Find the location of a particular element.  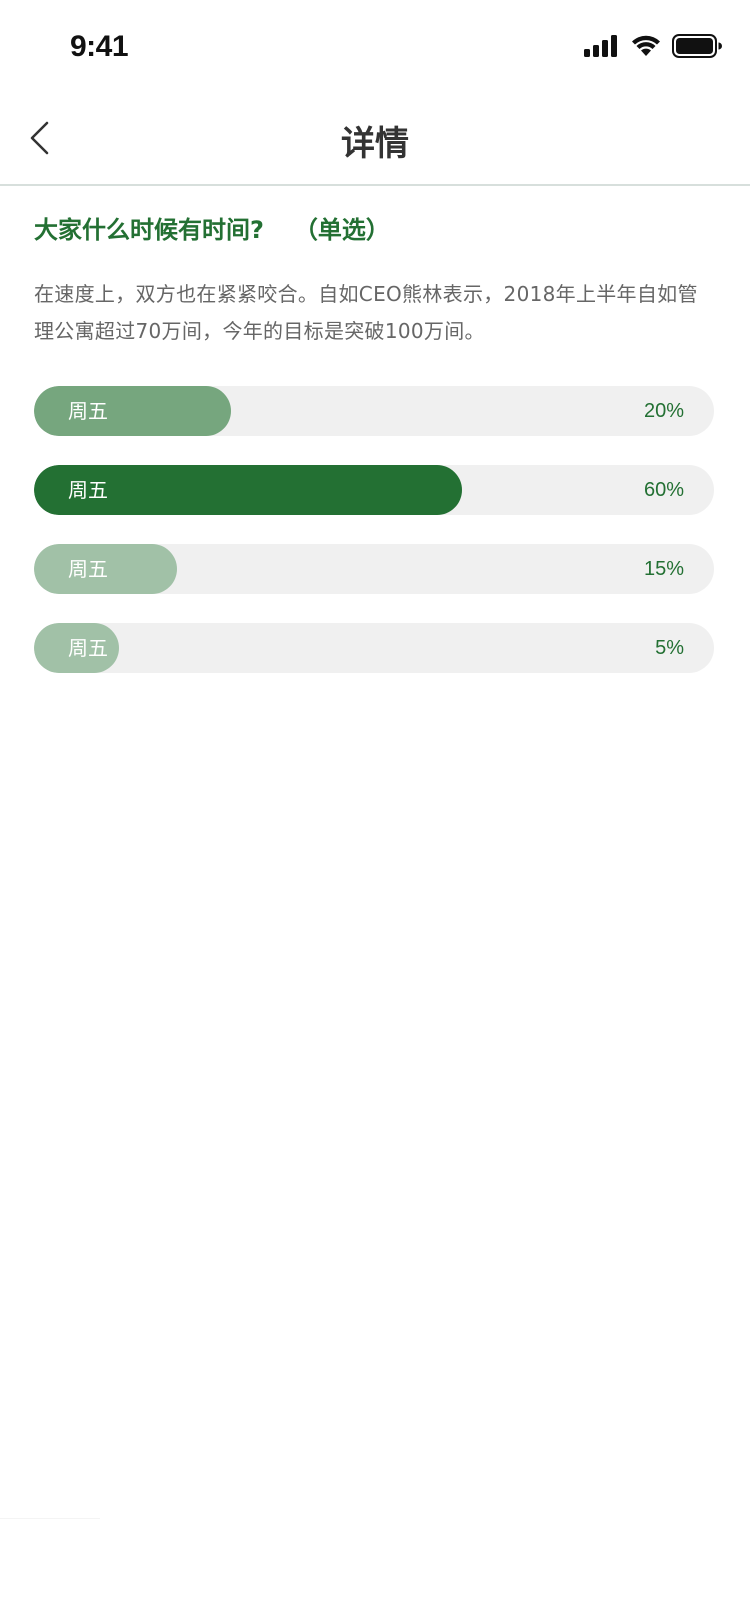

question-title: 大家什么时候有时间? is located at coordinates (149, 230).